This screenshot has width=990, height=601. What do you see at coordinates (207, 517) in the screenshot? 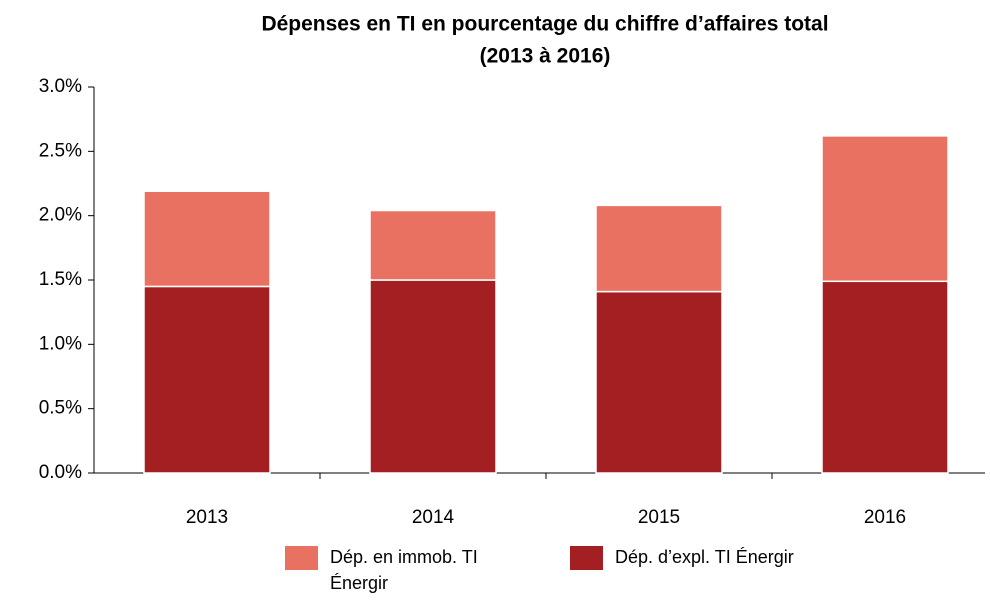
I see `x-tick-label: 2013` at bounding box center [207, 517].